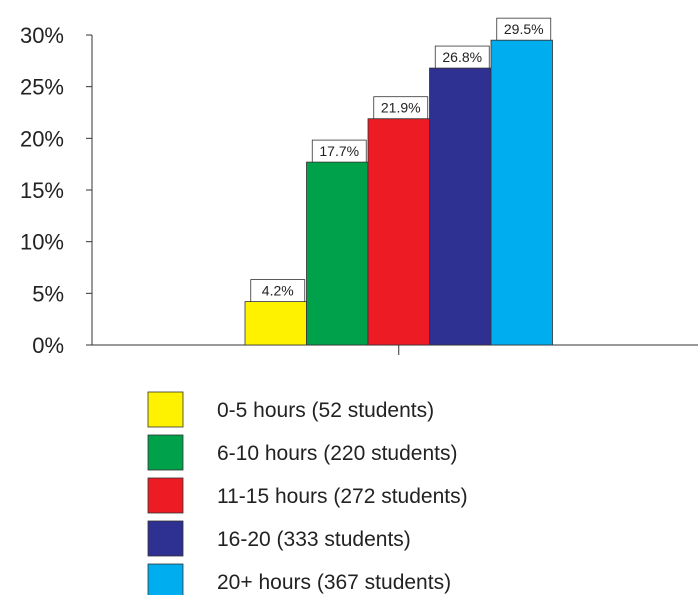  I want to click on x-axis, so click(395, 349).